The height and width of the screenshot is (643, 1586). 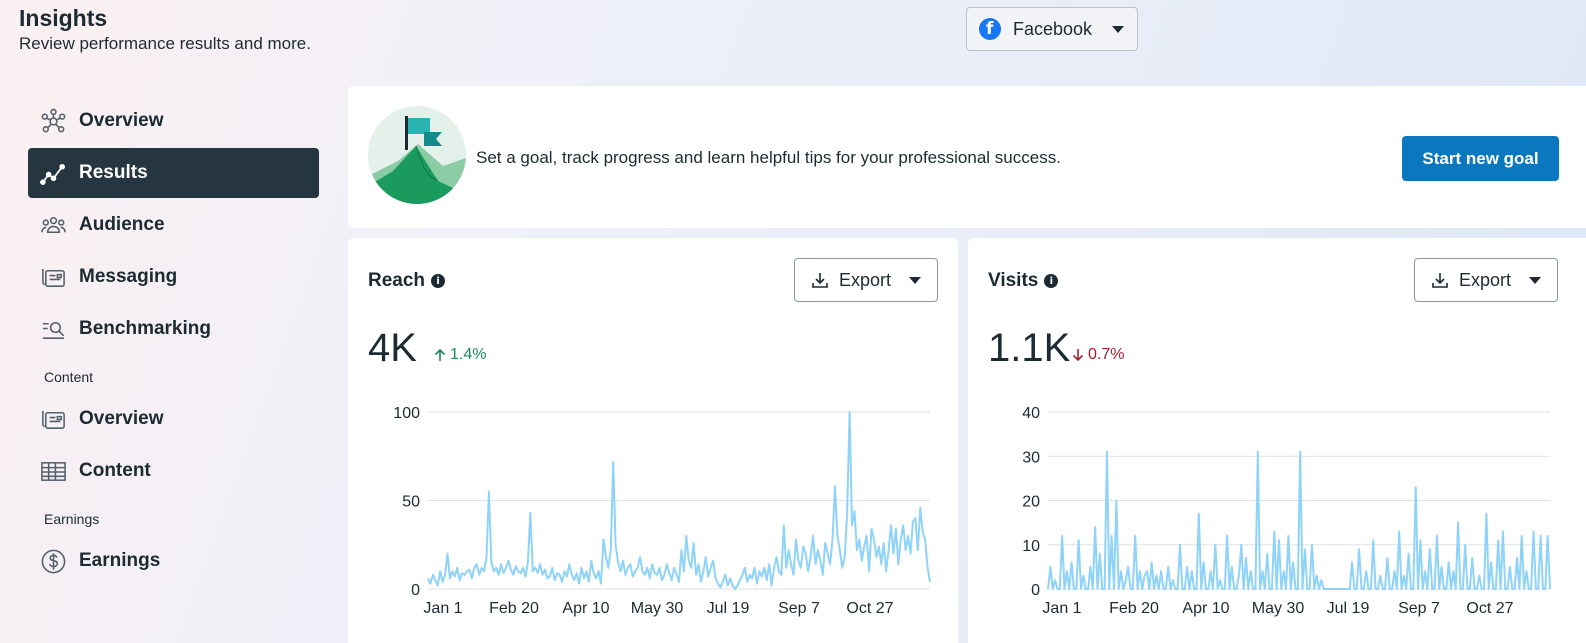 I want to click on y-tick-label: 100, so click(x=406, y=413).